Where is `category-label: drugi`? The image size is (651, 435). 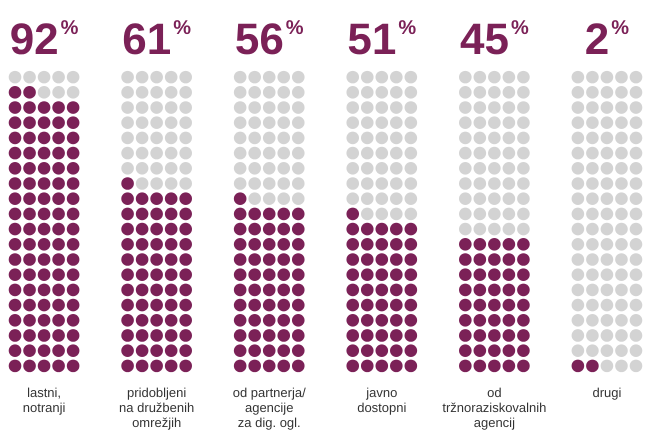 category-label: drugi is located at coordinates (607, 392).